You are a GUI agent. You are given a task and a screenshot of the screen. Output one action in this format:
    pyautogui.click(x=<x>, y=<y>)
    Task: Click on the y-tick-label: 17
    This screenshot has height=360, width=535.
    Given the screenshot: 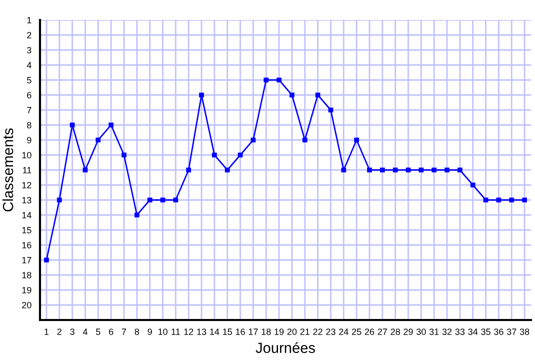 What is the action you would take?
    pyautogui.click(x=27, y=260)
    